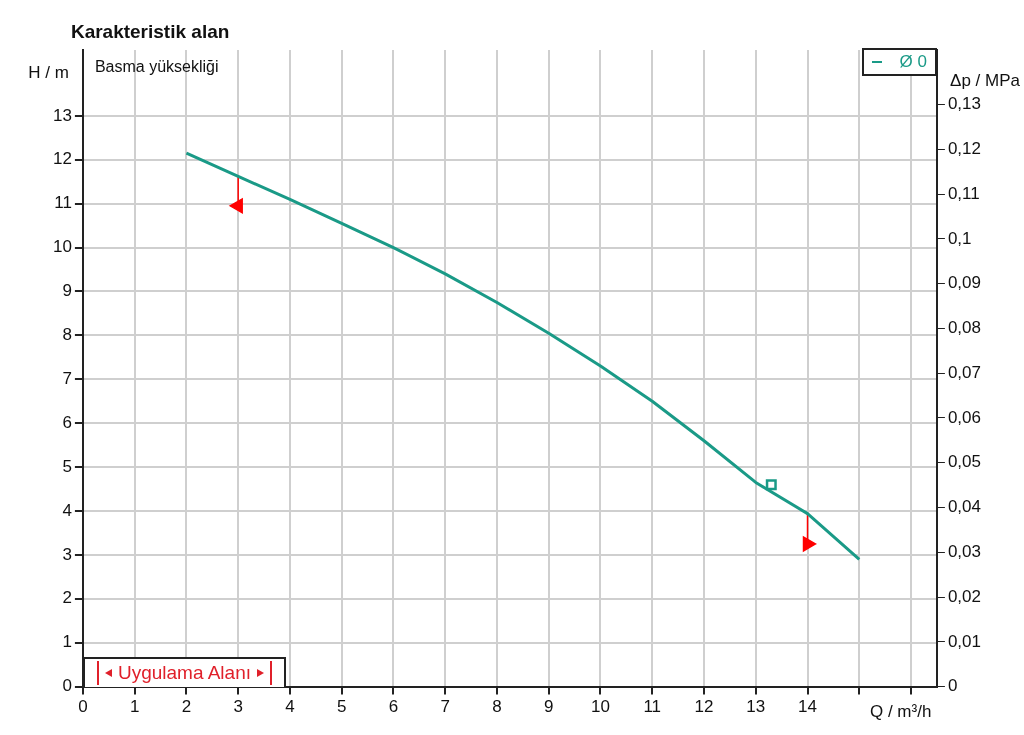  What do you see at coordinates (67, 510) in the screenshot?
I see `y-tick-label: 4` at bounding box center [67, 510].